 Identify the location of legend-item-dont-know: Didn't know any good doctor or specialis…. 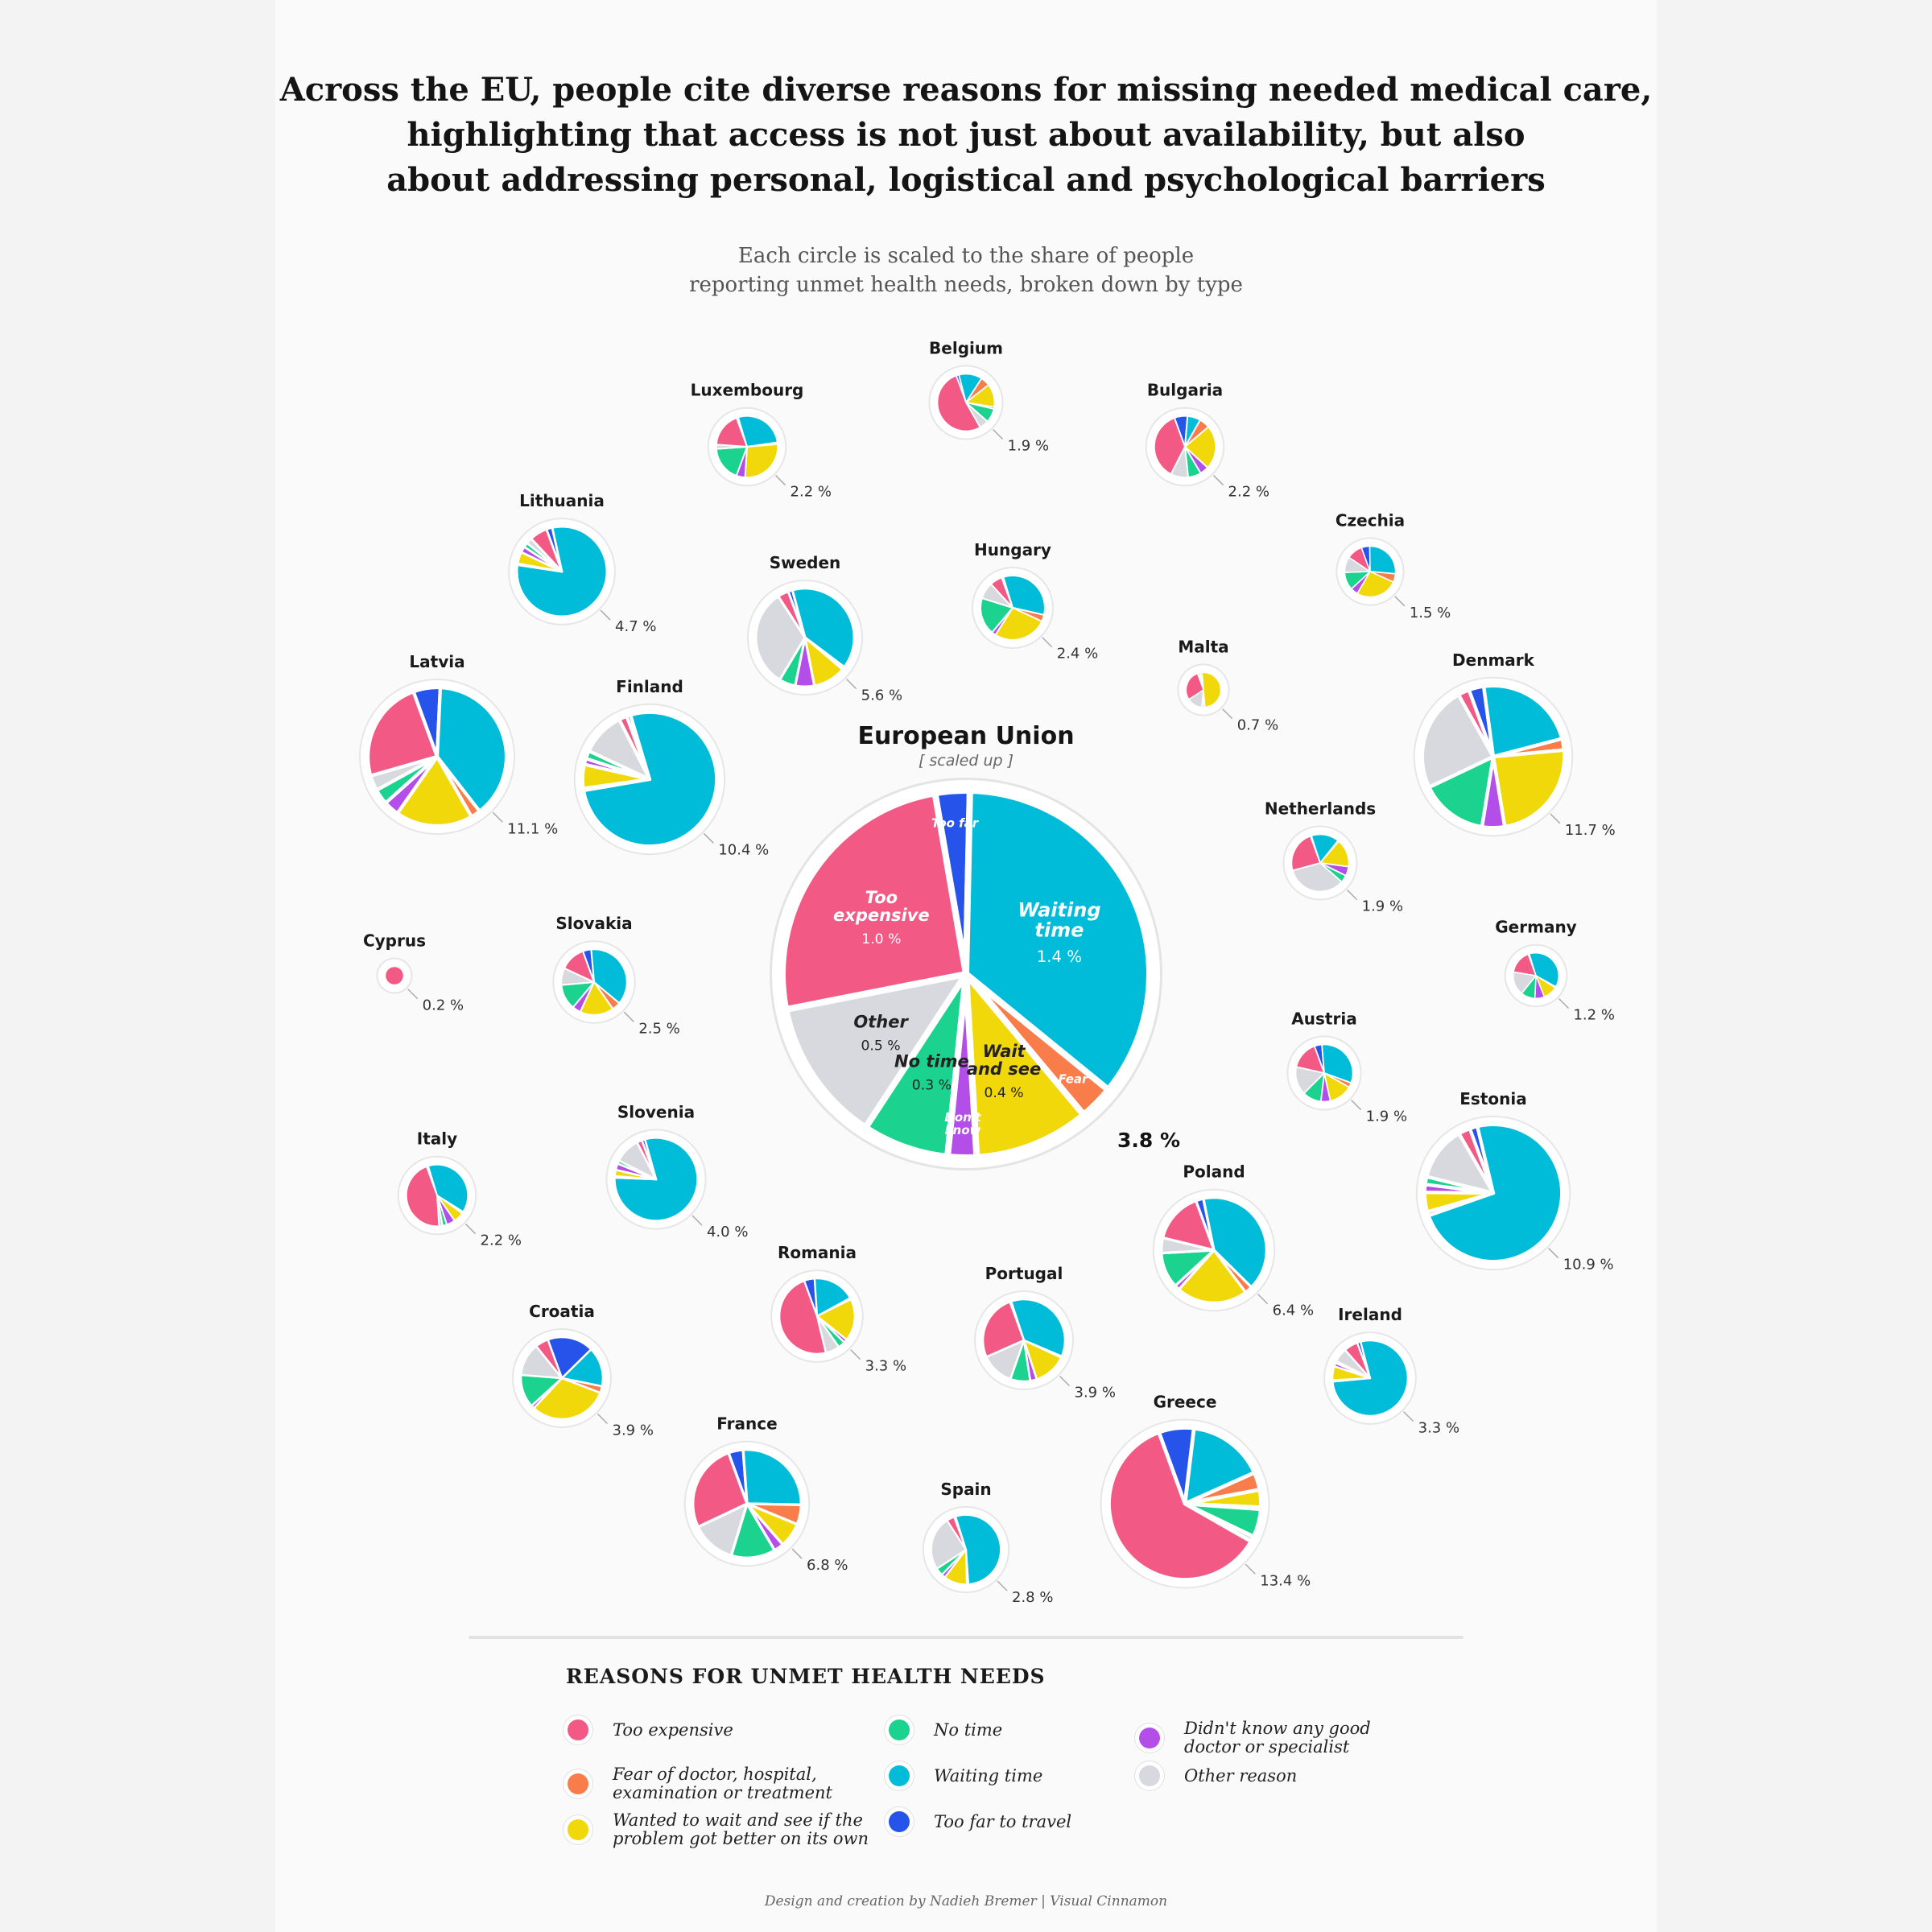
(1255, 1738).